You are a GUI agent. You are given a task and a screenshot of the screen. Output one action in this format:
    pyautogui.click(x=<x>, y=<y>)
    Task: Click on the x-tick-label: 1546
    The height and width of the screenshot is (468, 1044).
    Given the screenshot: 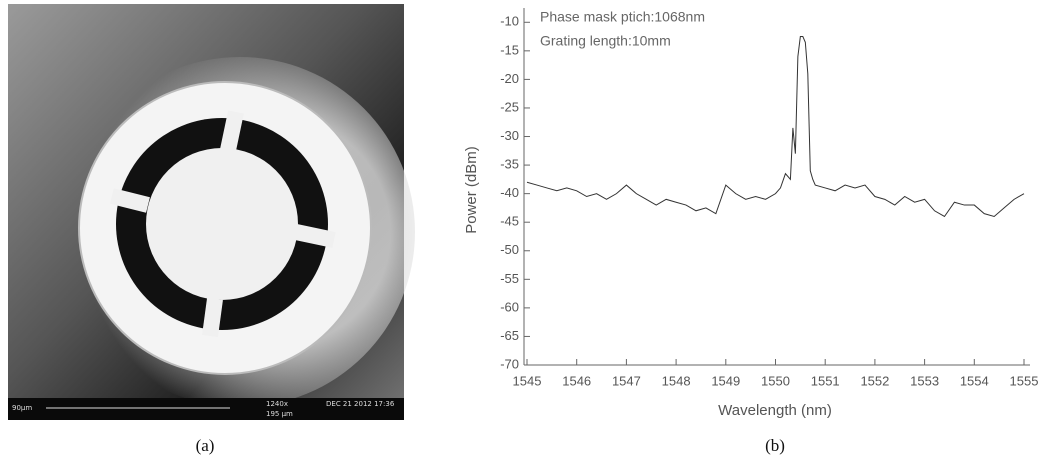 What is the action you would take?
    pyautogui.click(x=576, y=380)
    